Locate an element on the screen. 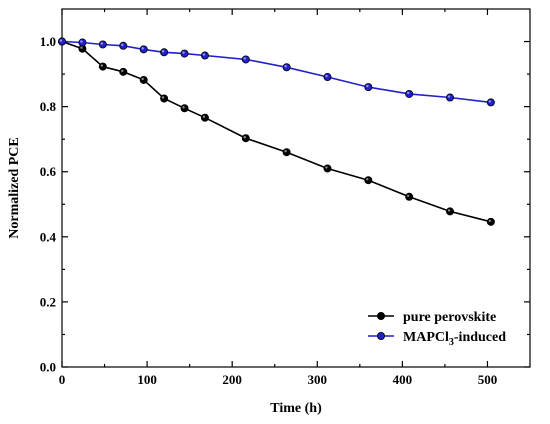  y-tick-label: 0.2 is located at coordinates (48, 301).